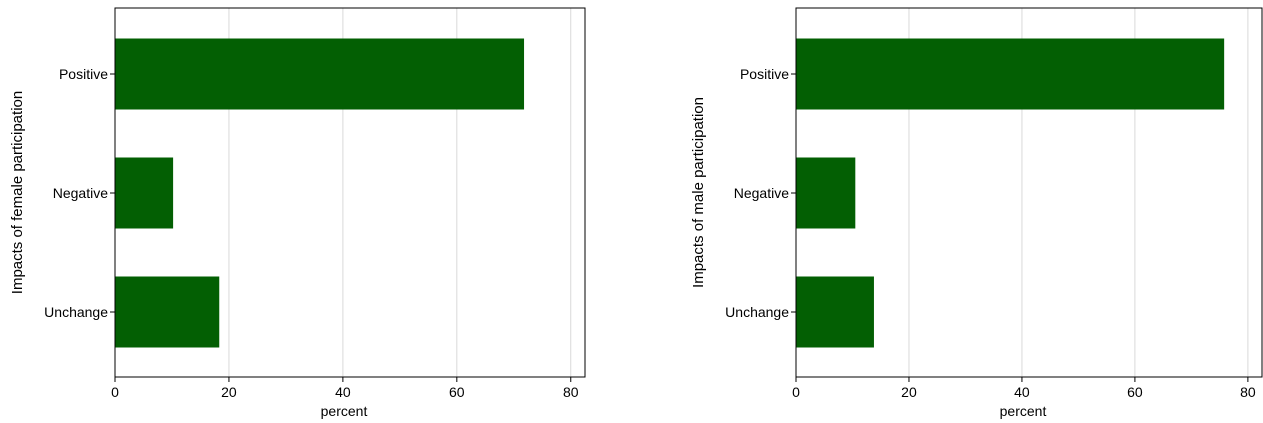 This screenshot has width=1263, height=423. Describe the element at coordinates (343, 392) in the screenshot. I see `chart-1-xtick-label: 40` at that location.